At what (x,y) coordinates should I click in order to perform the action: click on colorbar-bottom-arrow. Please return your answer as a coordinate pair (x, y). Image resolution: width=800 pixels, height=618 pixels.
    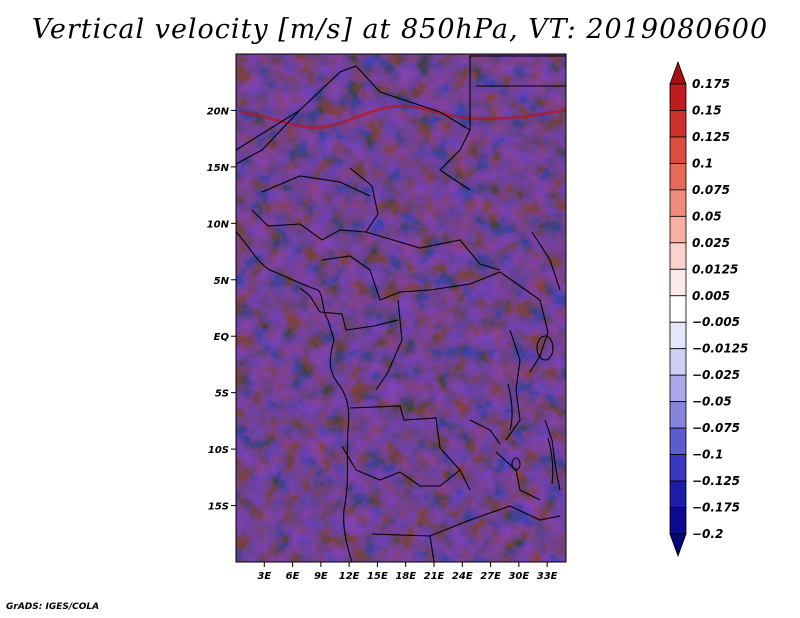
    Looking at the image, I should click on (678, 545).